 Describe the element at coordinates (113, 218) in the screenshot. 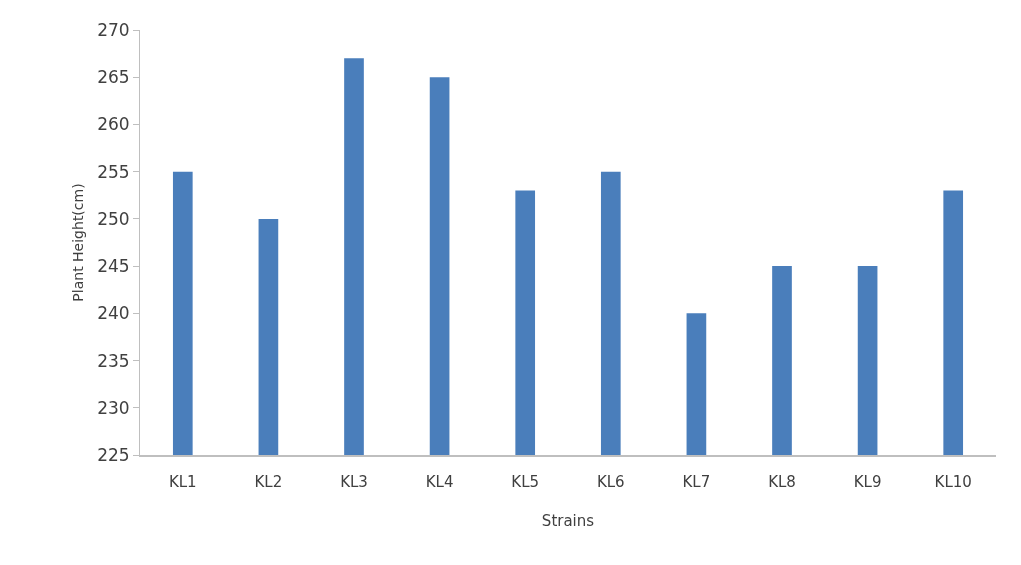

I see `y-tick-label: 250` at that location.